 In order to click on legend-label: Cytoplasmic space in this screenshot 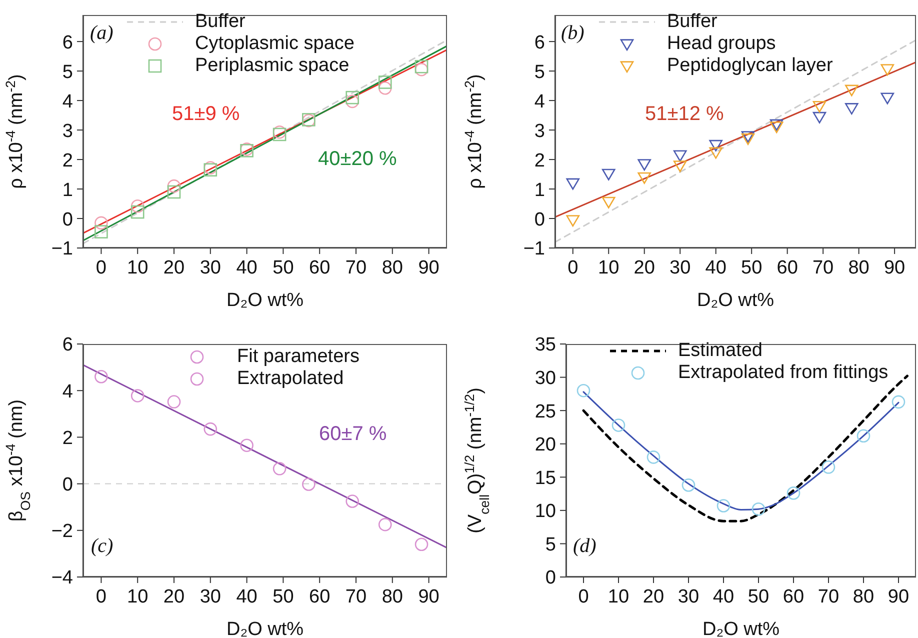, I will do `click(274, 43)`.